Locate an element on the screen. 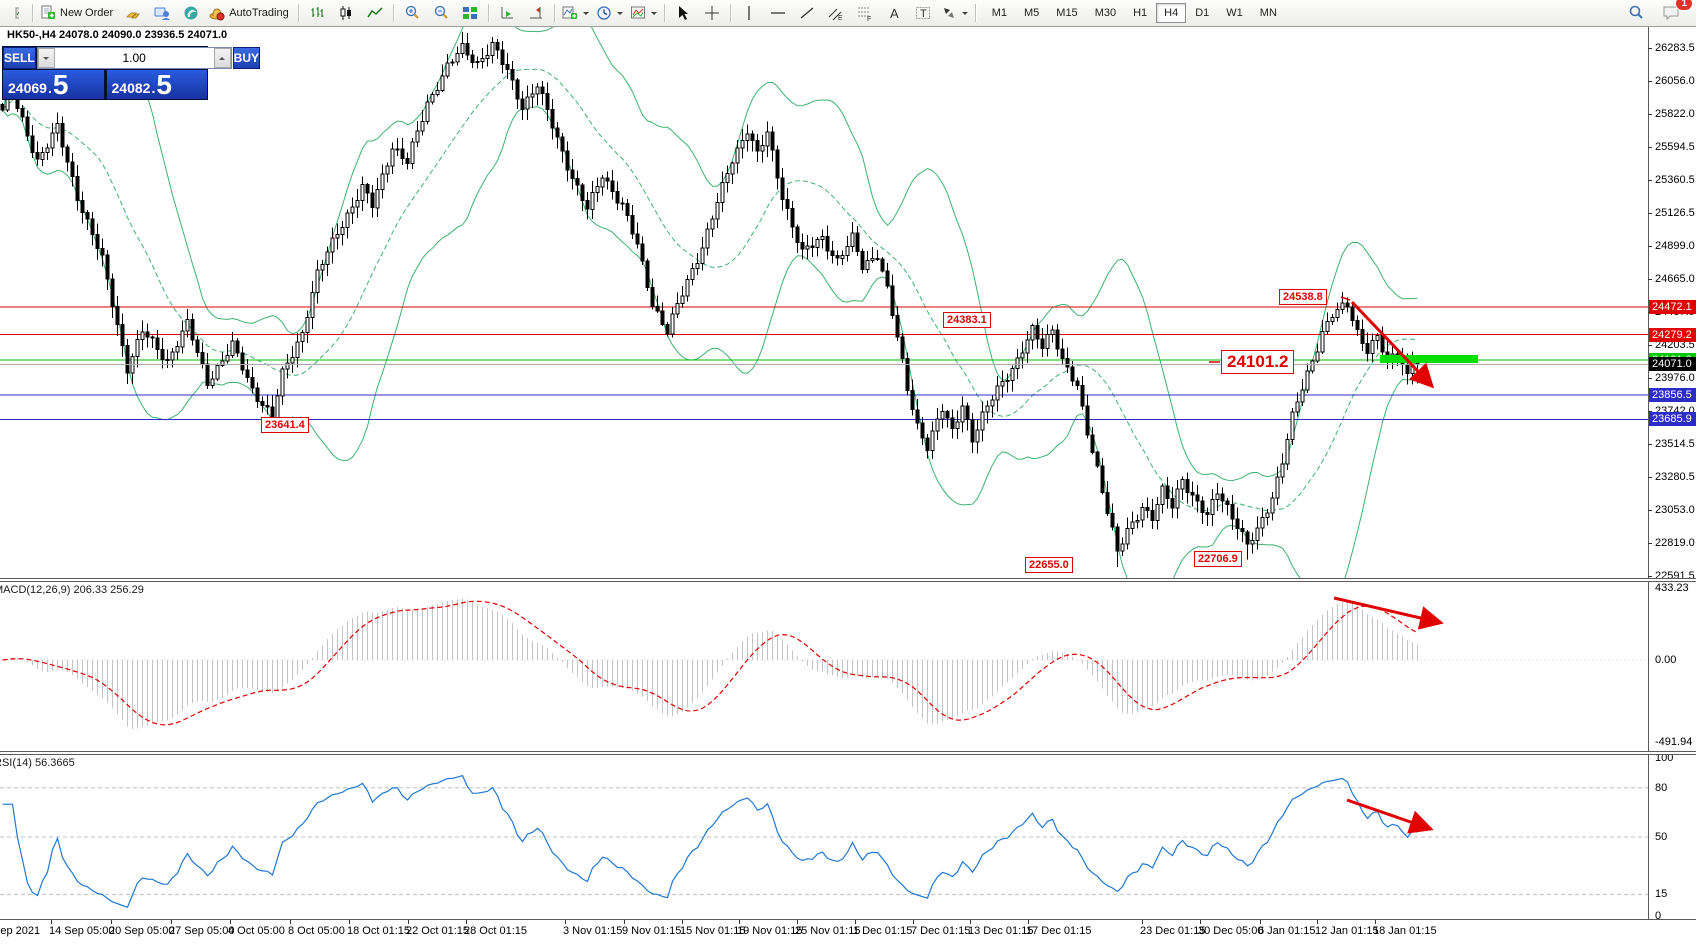 The image size is (1696, 948). toolbar: New Order AutoTrading E F A T is located at coordinates (848, 13).